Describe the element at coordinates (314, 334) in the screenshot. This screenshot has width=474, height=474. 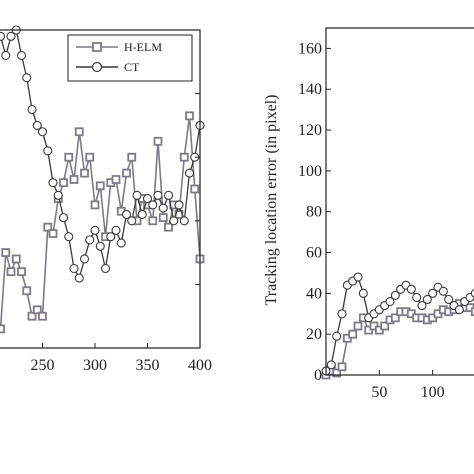
I see `y-tick-label: 20` at that location.